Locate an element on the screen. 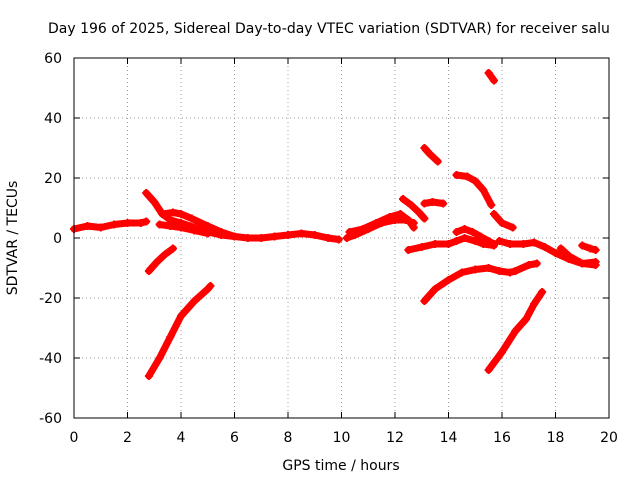 This screenshot has height=480, width=640. y-tick-label: 40 is located at coordinates (53, 119).